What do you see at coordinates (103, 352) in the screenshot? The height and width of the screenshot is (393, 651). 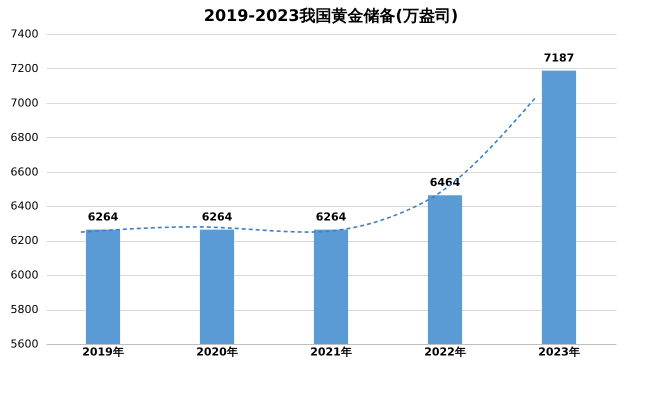 I see `x-tick-label: 2019年` at bounding box center [103, 352].